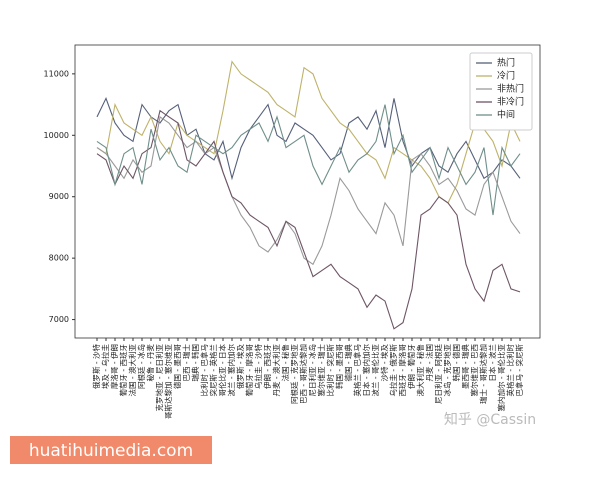  I want to click on x-tick-label: 西班牙 - 摩洛哥, so click(402, 370).